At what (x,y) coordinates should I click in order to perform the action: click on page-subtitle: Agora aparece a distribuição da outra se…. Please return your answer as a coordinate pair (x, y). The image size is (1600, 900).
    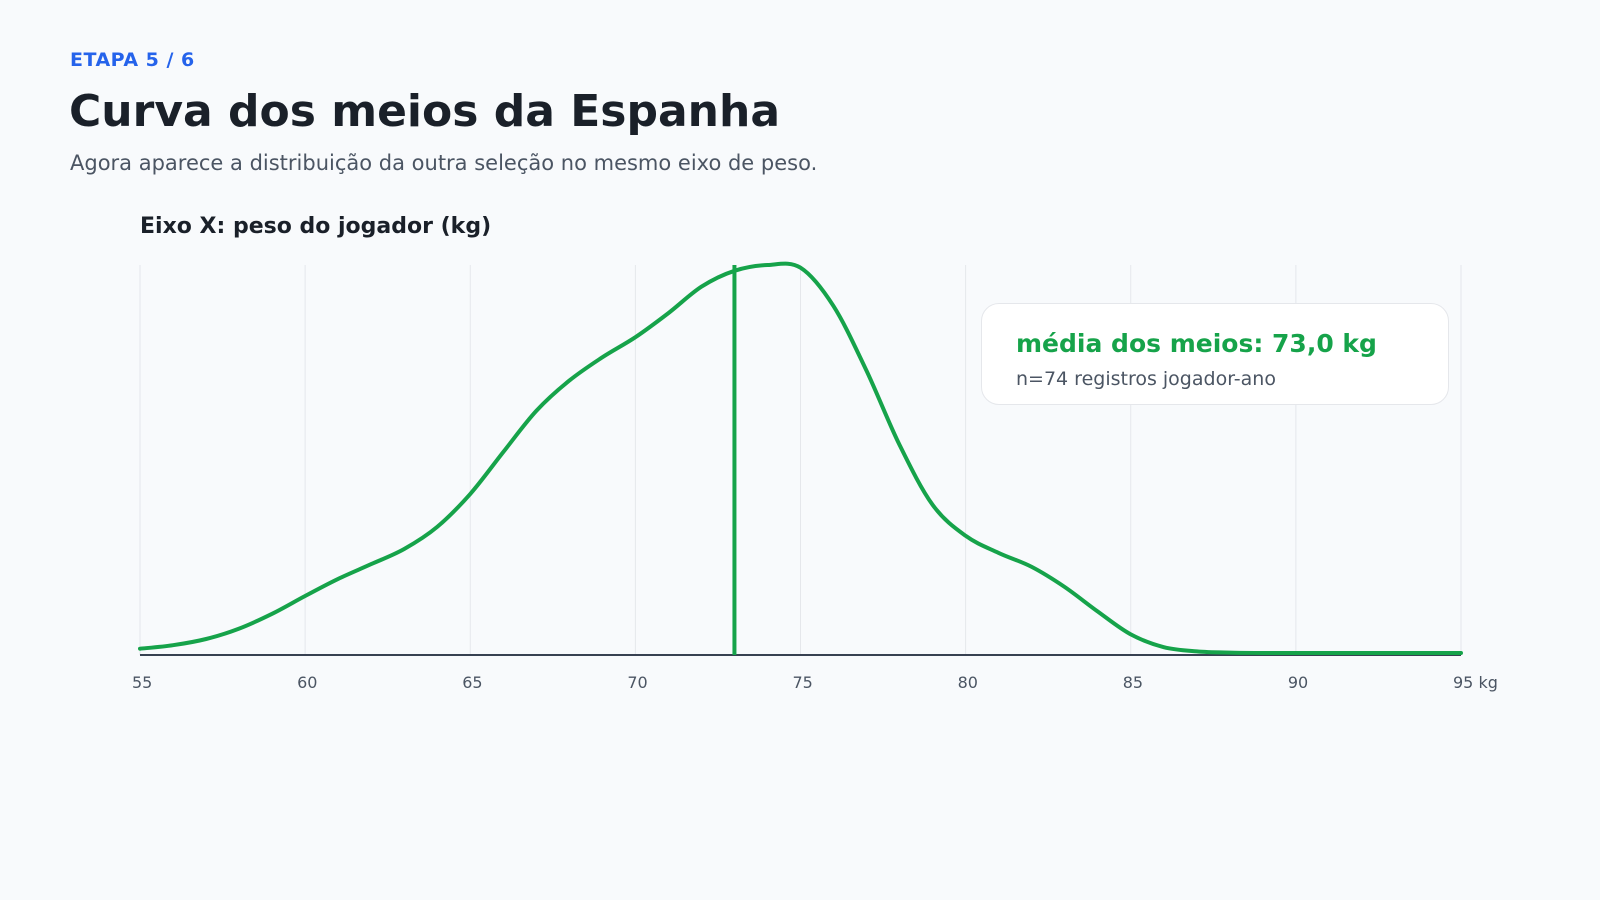
    Looking at the image, I should click on (444, 163).